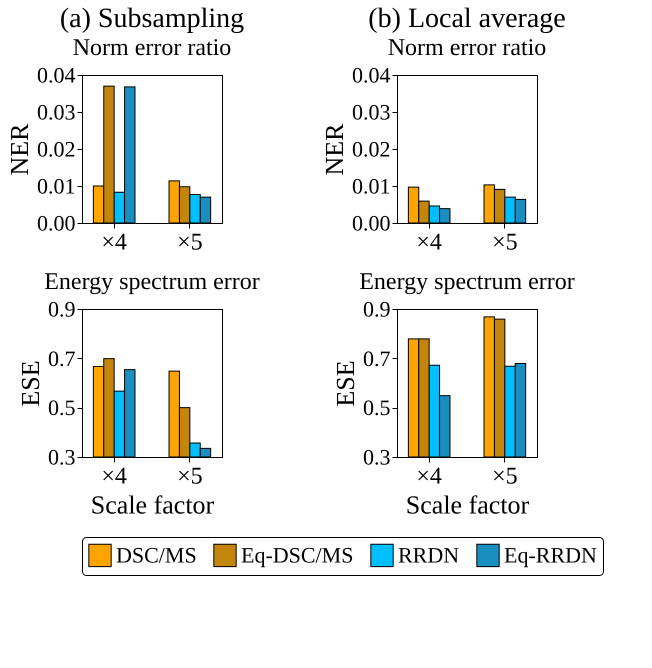 The image size is (652, 668). What do you see at coordinates (297, 555) in the screenshot?
I see `legend-label: Eq-DSC/MS` at bounding box center [297, 555].